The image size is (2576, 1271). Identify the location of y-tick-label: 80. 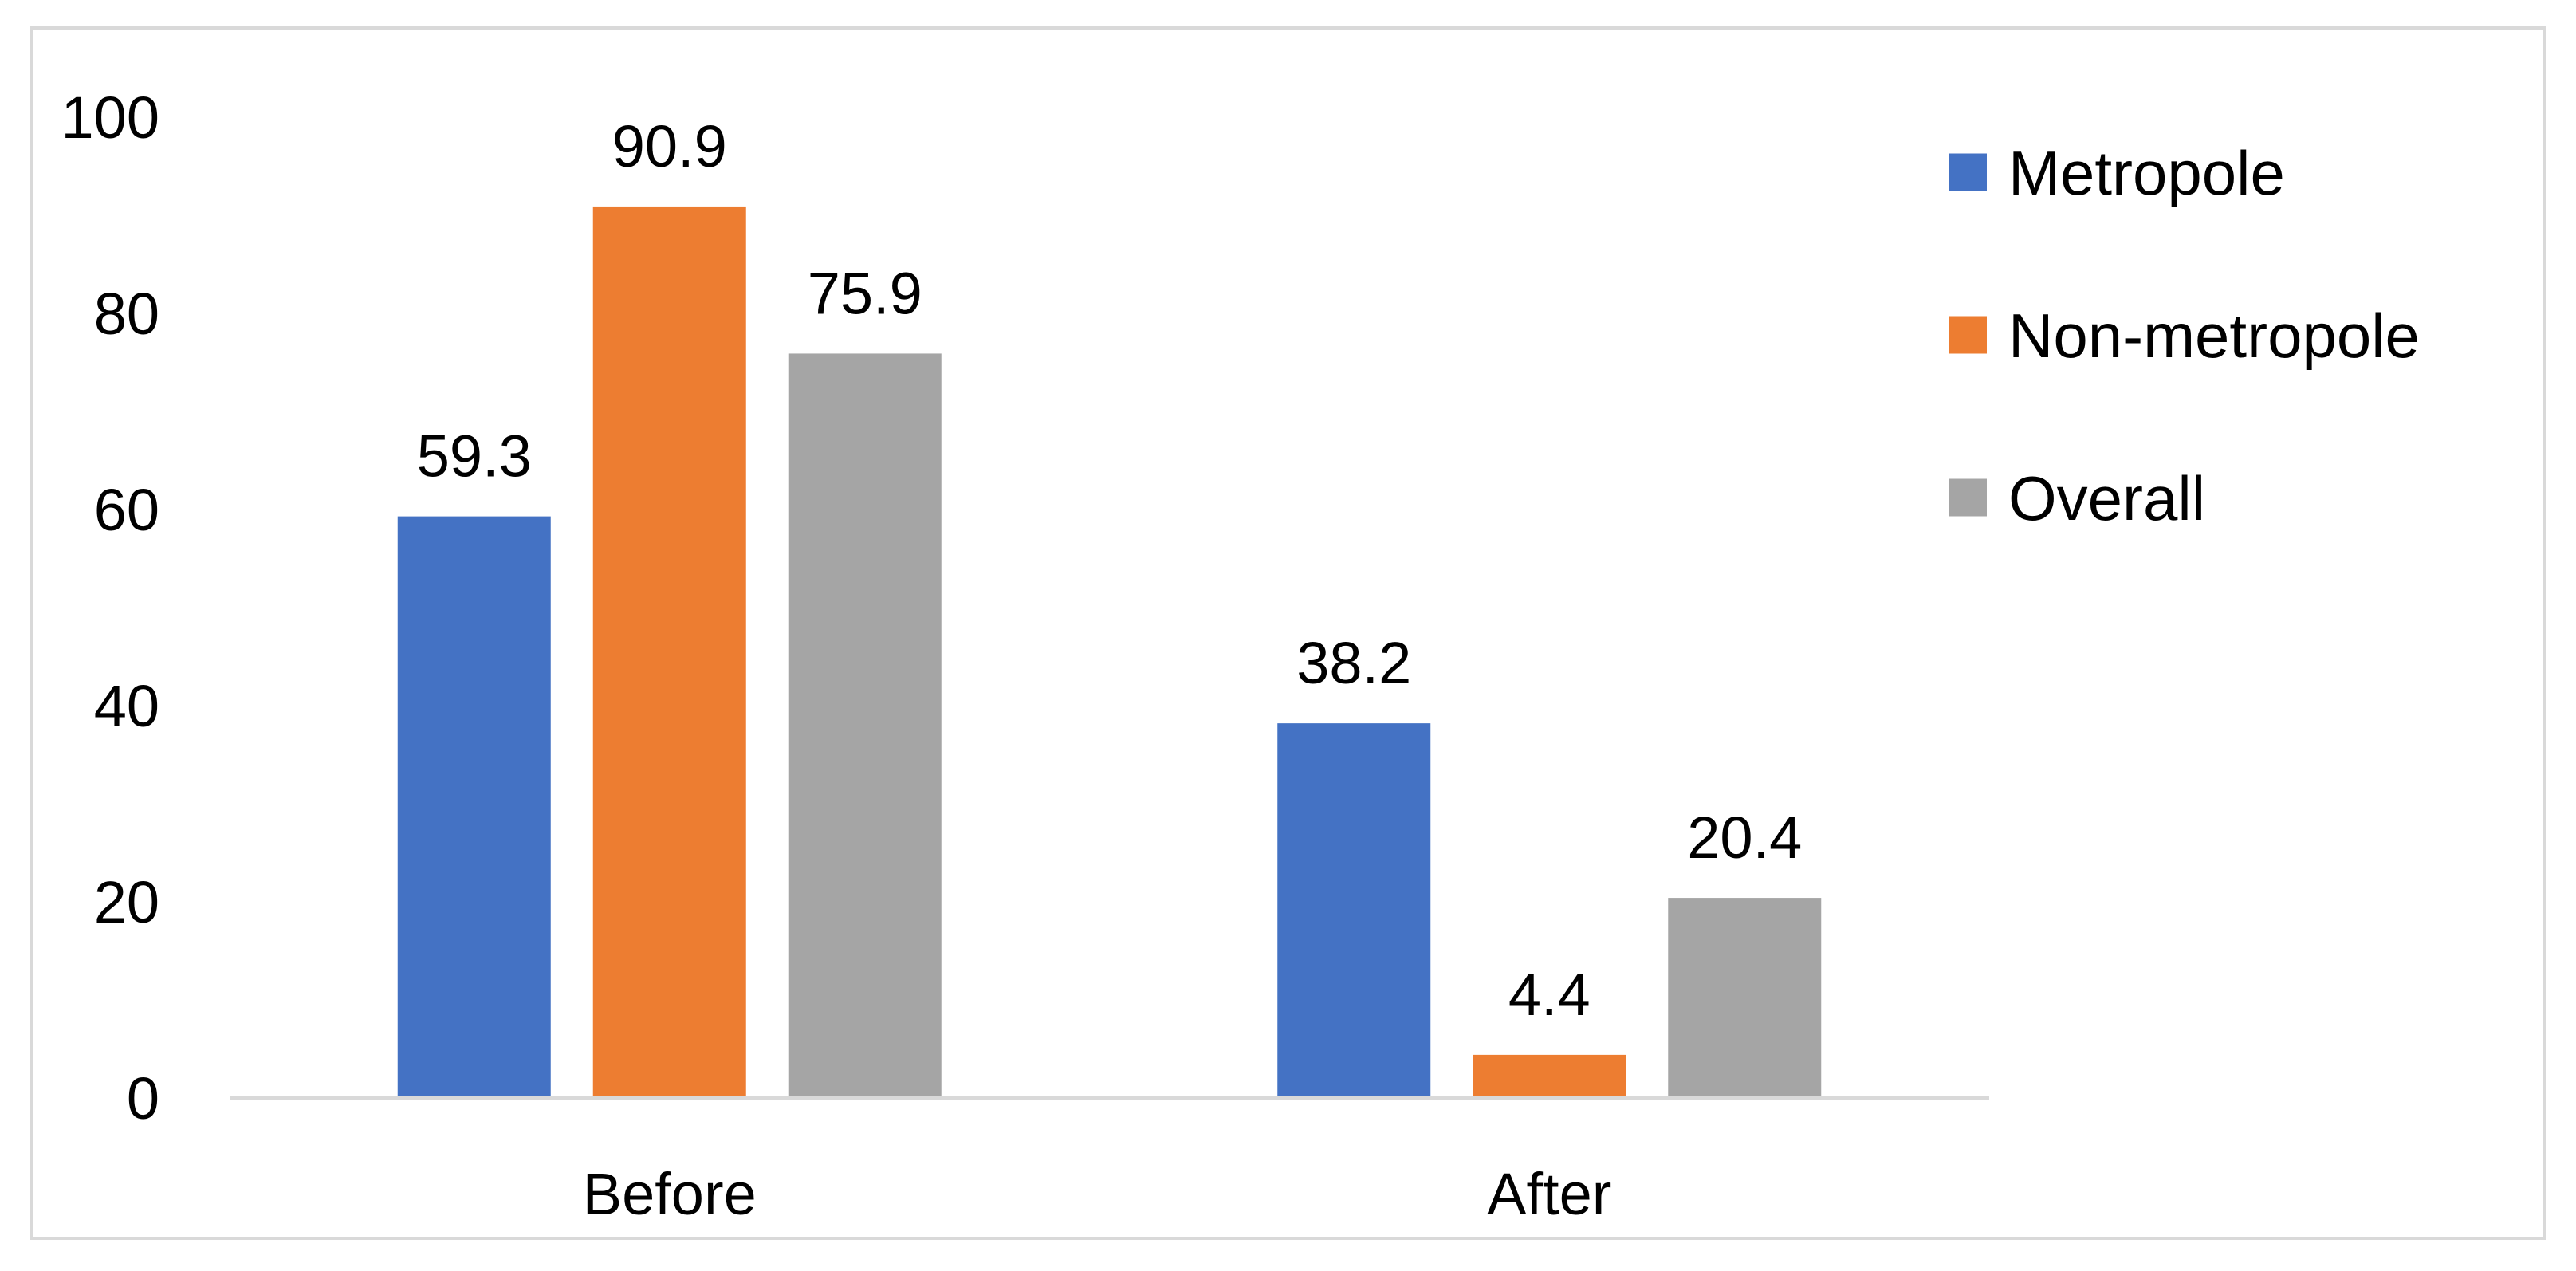
(127, 314).